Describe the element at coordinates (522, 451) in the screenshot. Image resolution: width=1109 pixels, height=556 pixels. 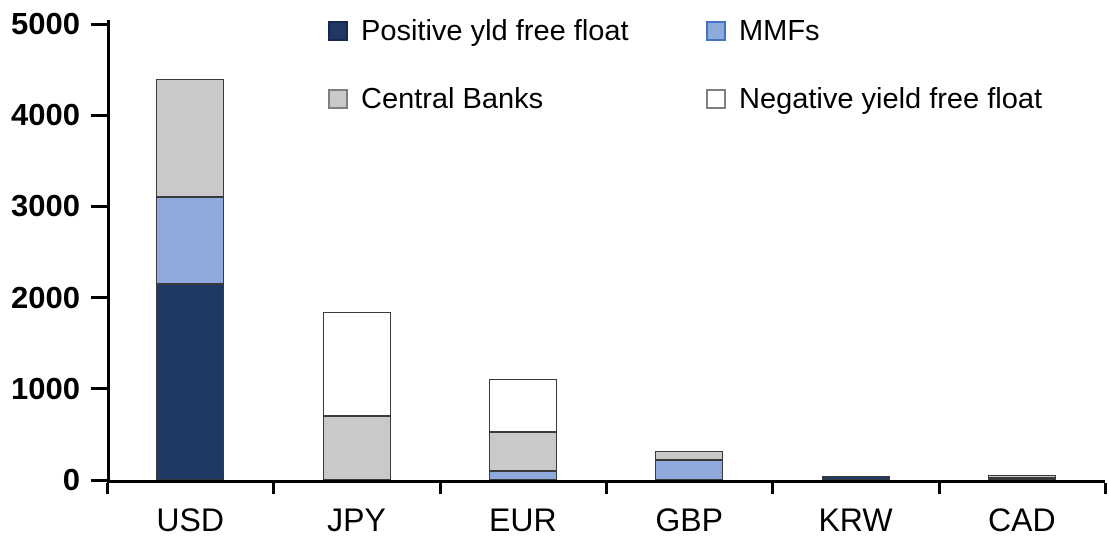
I see `bar-segment-eur-central-banks` at that location.